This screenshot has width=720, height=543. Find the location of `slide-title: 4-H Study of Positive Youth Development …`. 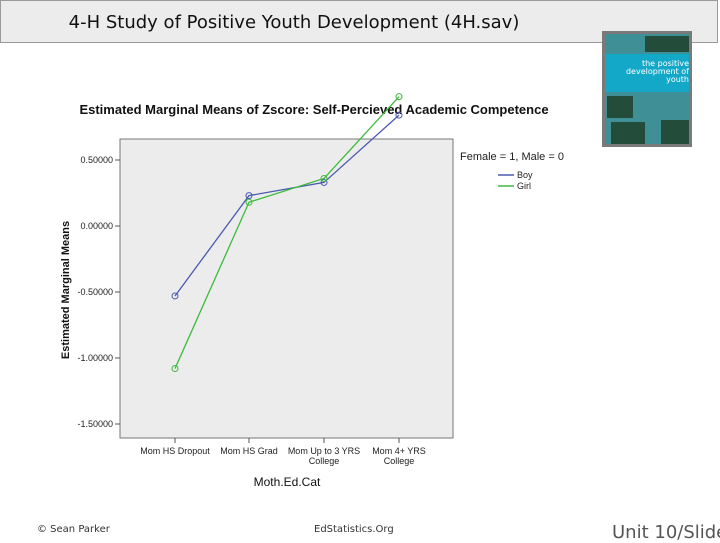

slide-title: 4-H Study of Positive Youth Development … is located at coordinates (294, 22).